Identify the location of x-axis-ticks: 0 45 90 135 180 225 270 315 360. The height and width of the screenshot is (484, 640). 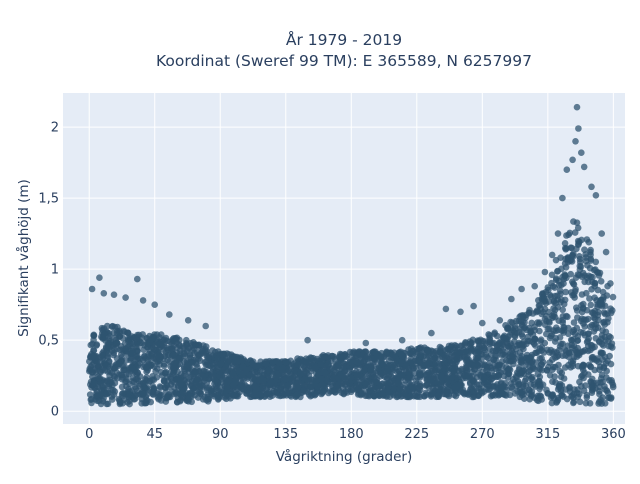
(355, 434).